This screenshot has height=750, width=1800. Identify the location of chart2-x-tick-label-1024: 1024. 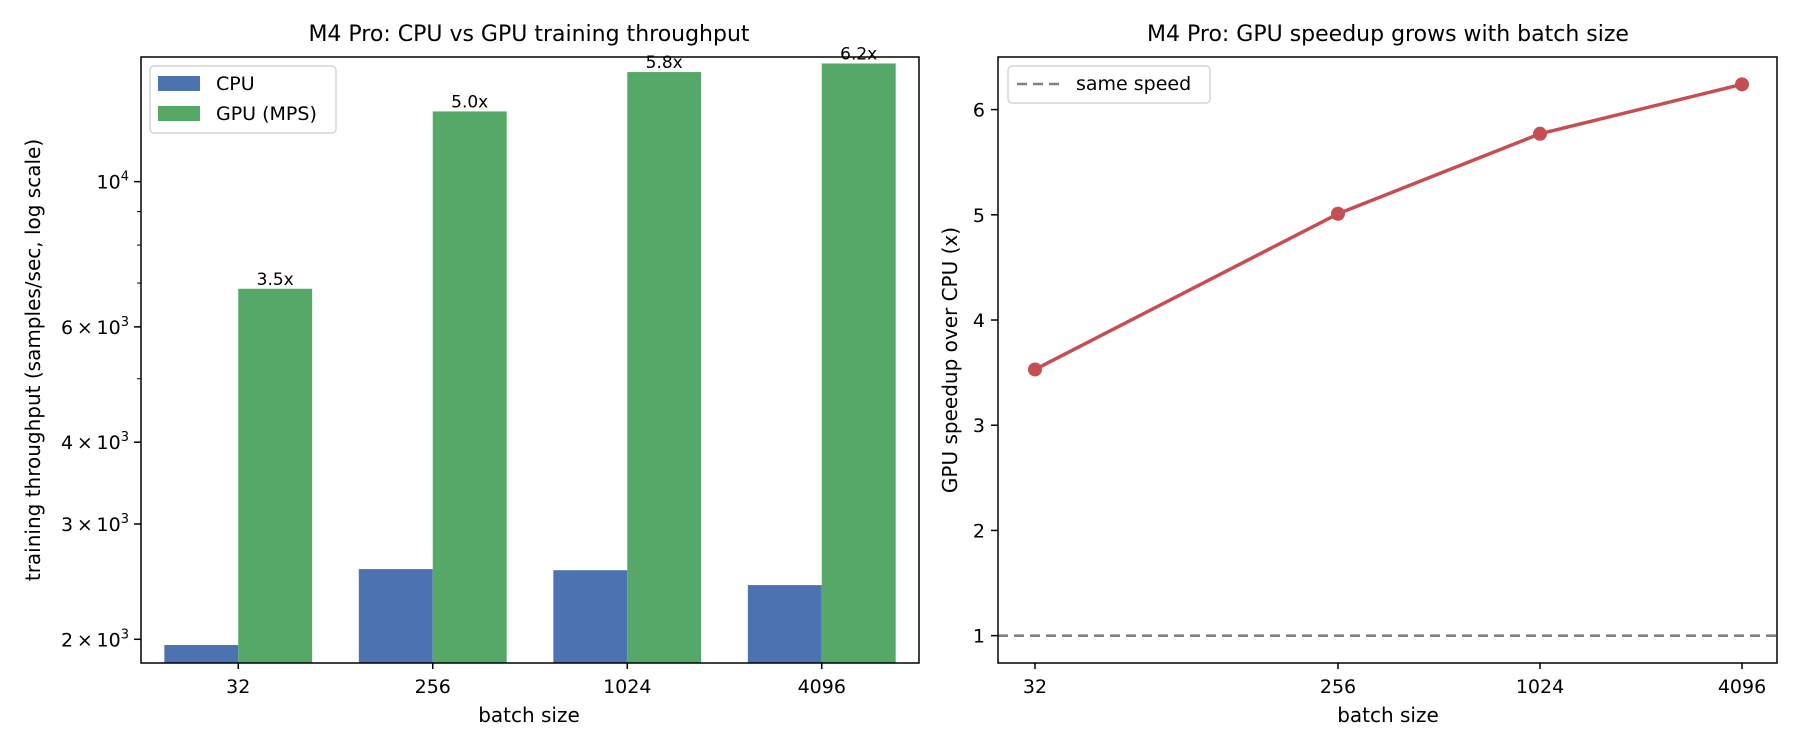
(1540, 687).